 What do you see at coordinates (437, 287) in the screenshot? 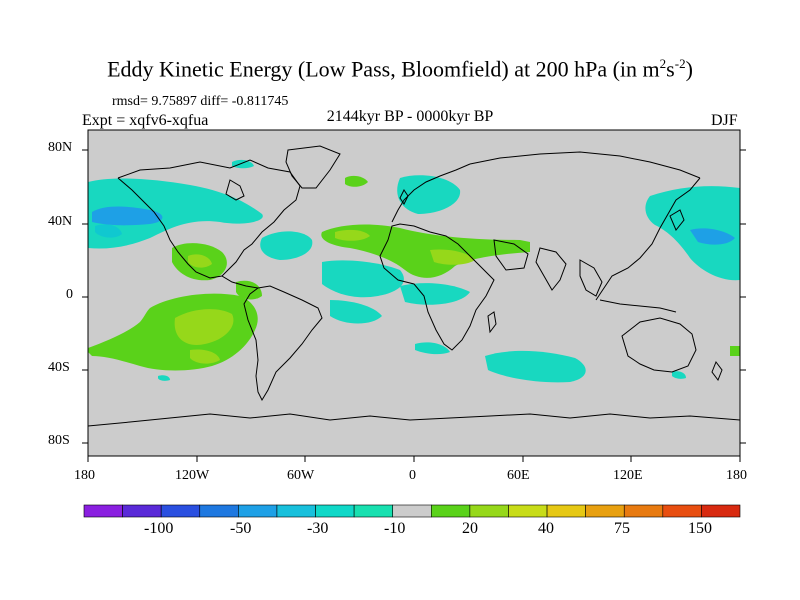
I see `coast-africa` at bounding box center [437, 287].